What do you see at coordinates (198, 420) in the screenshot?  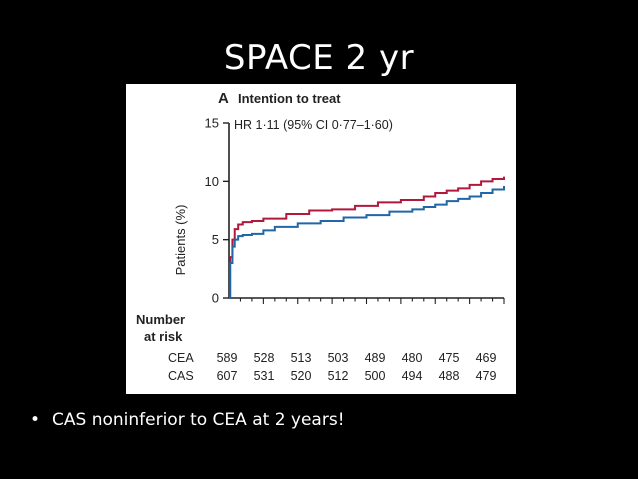 I see `bullet-text: CAS noninferior to CEA at 2 years!` at bounding box center [198, 420].